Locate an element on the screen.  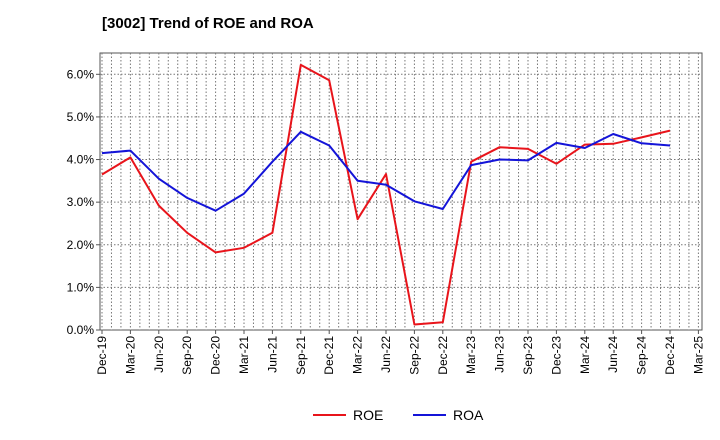
y-tick-label: 4.0% is located at coordinates (81, 160).